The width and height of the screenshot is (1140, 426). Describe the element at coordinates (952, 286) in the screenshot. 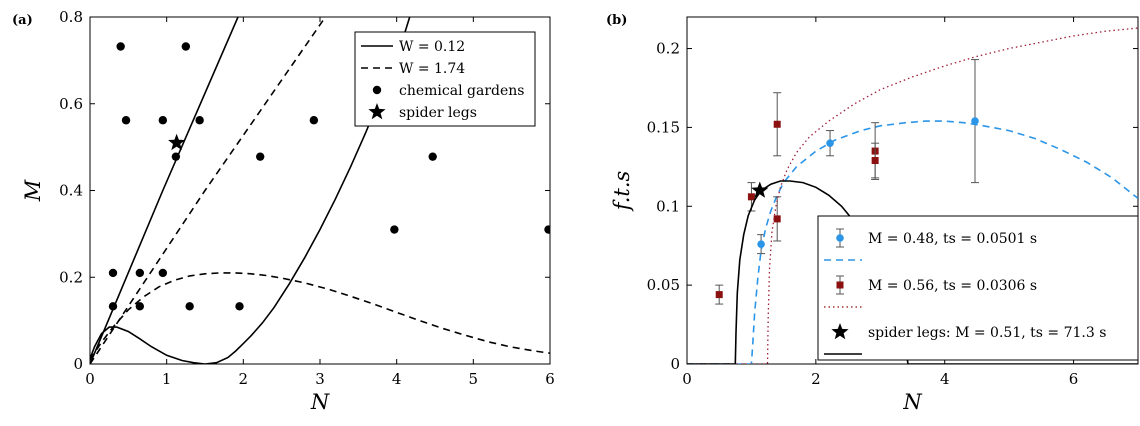

I see `legend-label: M = 0.56, ts = 0.0306 s` at that location.